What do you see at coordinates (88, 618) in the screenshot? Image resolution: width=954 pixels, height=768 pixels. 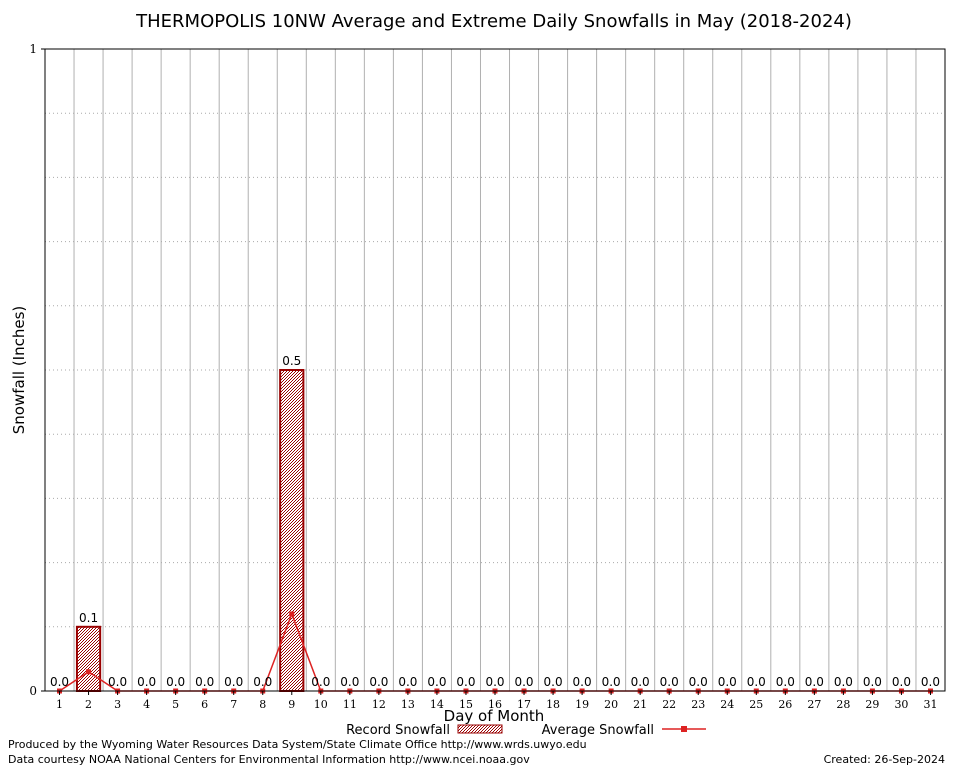 I see `bar-value-label: 0.1` at bounding box center [88, 618].